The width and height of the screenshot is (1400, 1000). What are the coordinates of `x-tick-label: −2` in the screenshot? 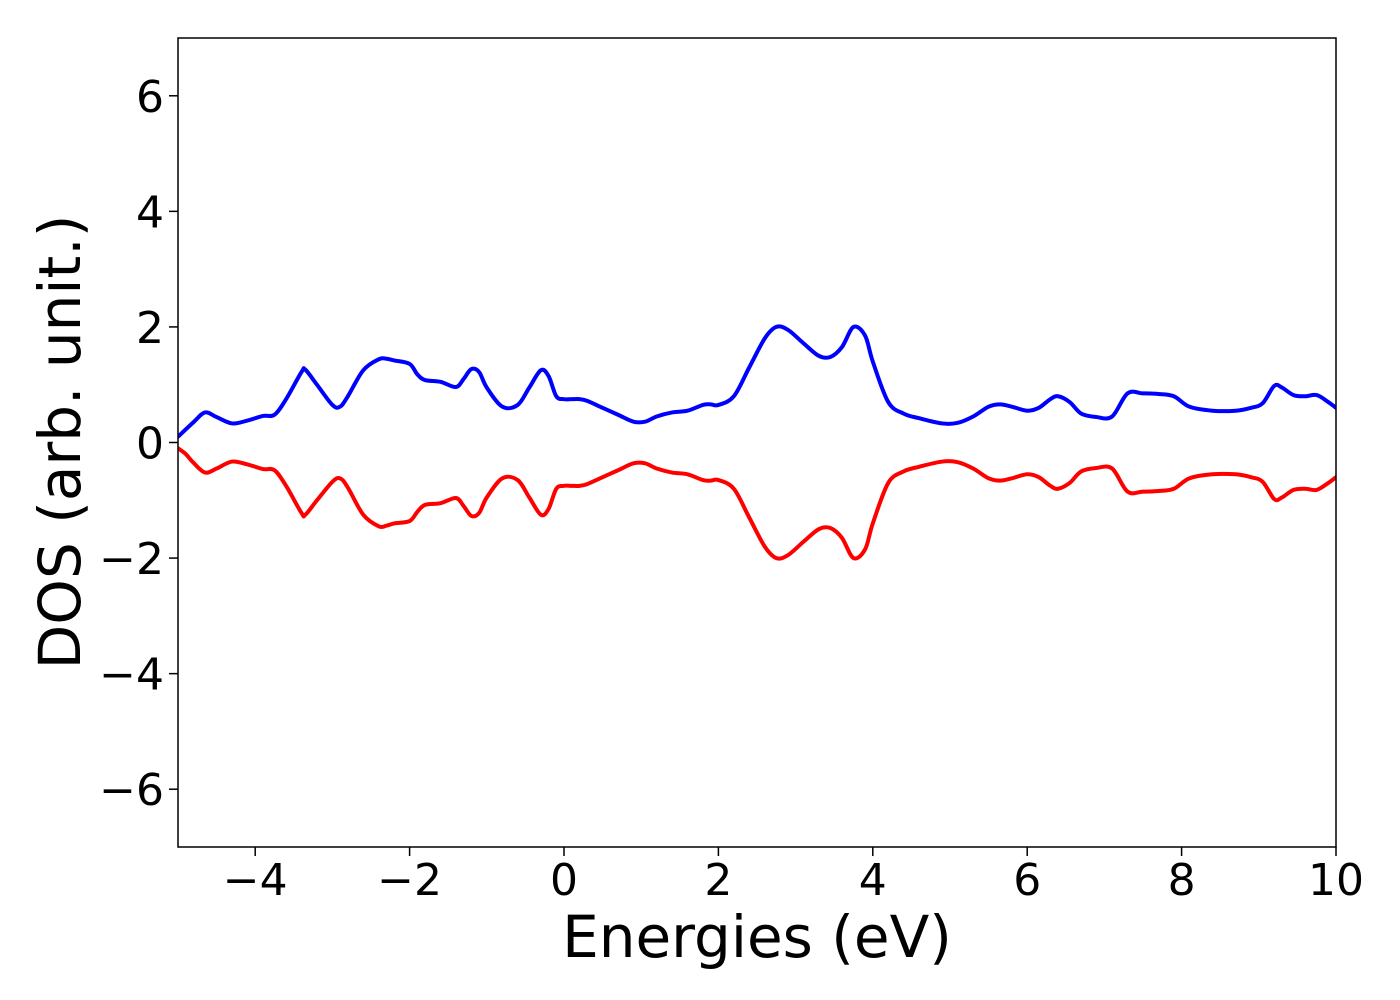 It's located at (409, 880).